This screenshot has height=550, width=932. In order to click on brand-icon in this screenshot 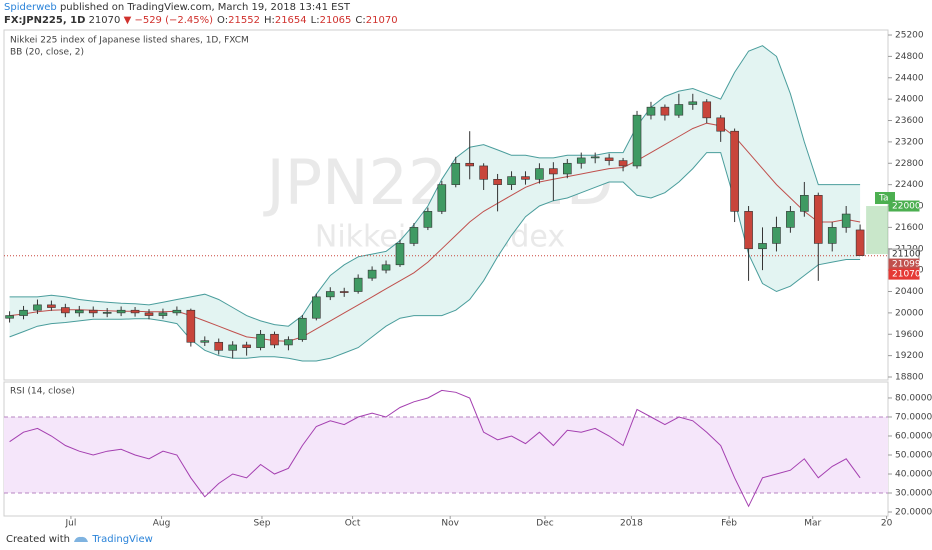, I will do `click(81, 539)`.